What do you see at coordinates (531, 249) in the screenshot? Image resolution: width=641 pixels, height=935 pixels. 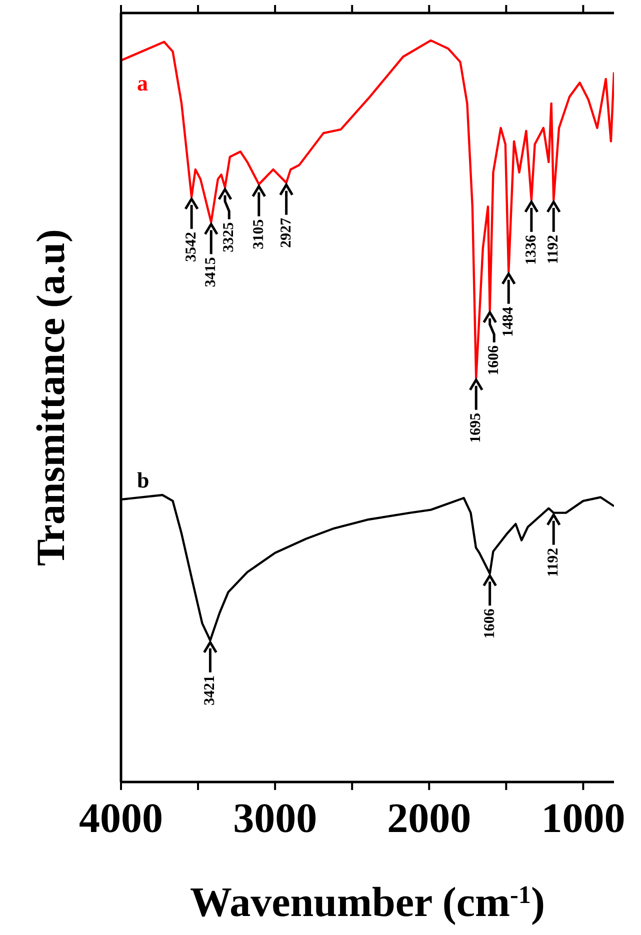 I see `annotation: 1336` at bounding box center [531, 249].